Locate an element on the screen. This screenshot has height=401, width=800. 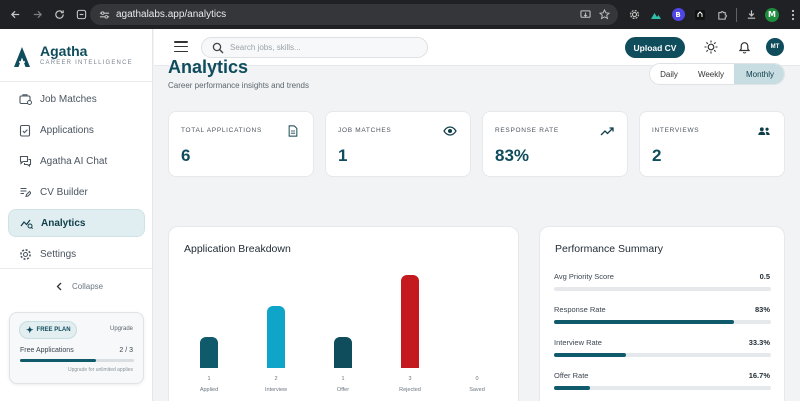
browser-toolbar: agathalabs.app/analytics B M is located at coordinates (400, 14).